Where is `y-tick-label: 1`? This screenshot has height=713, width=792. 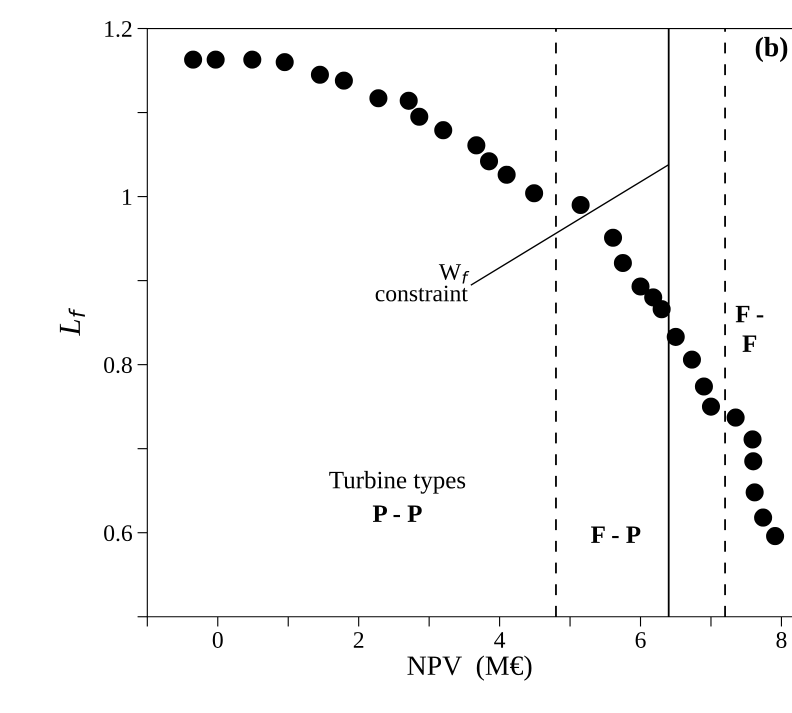 y-tick-label: 1 is located at coordinates (127, 197).